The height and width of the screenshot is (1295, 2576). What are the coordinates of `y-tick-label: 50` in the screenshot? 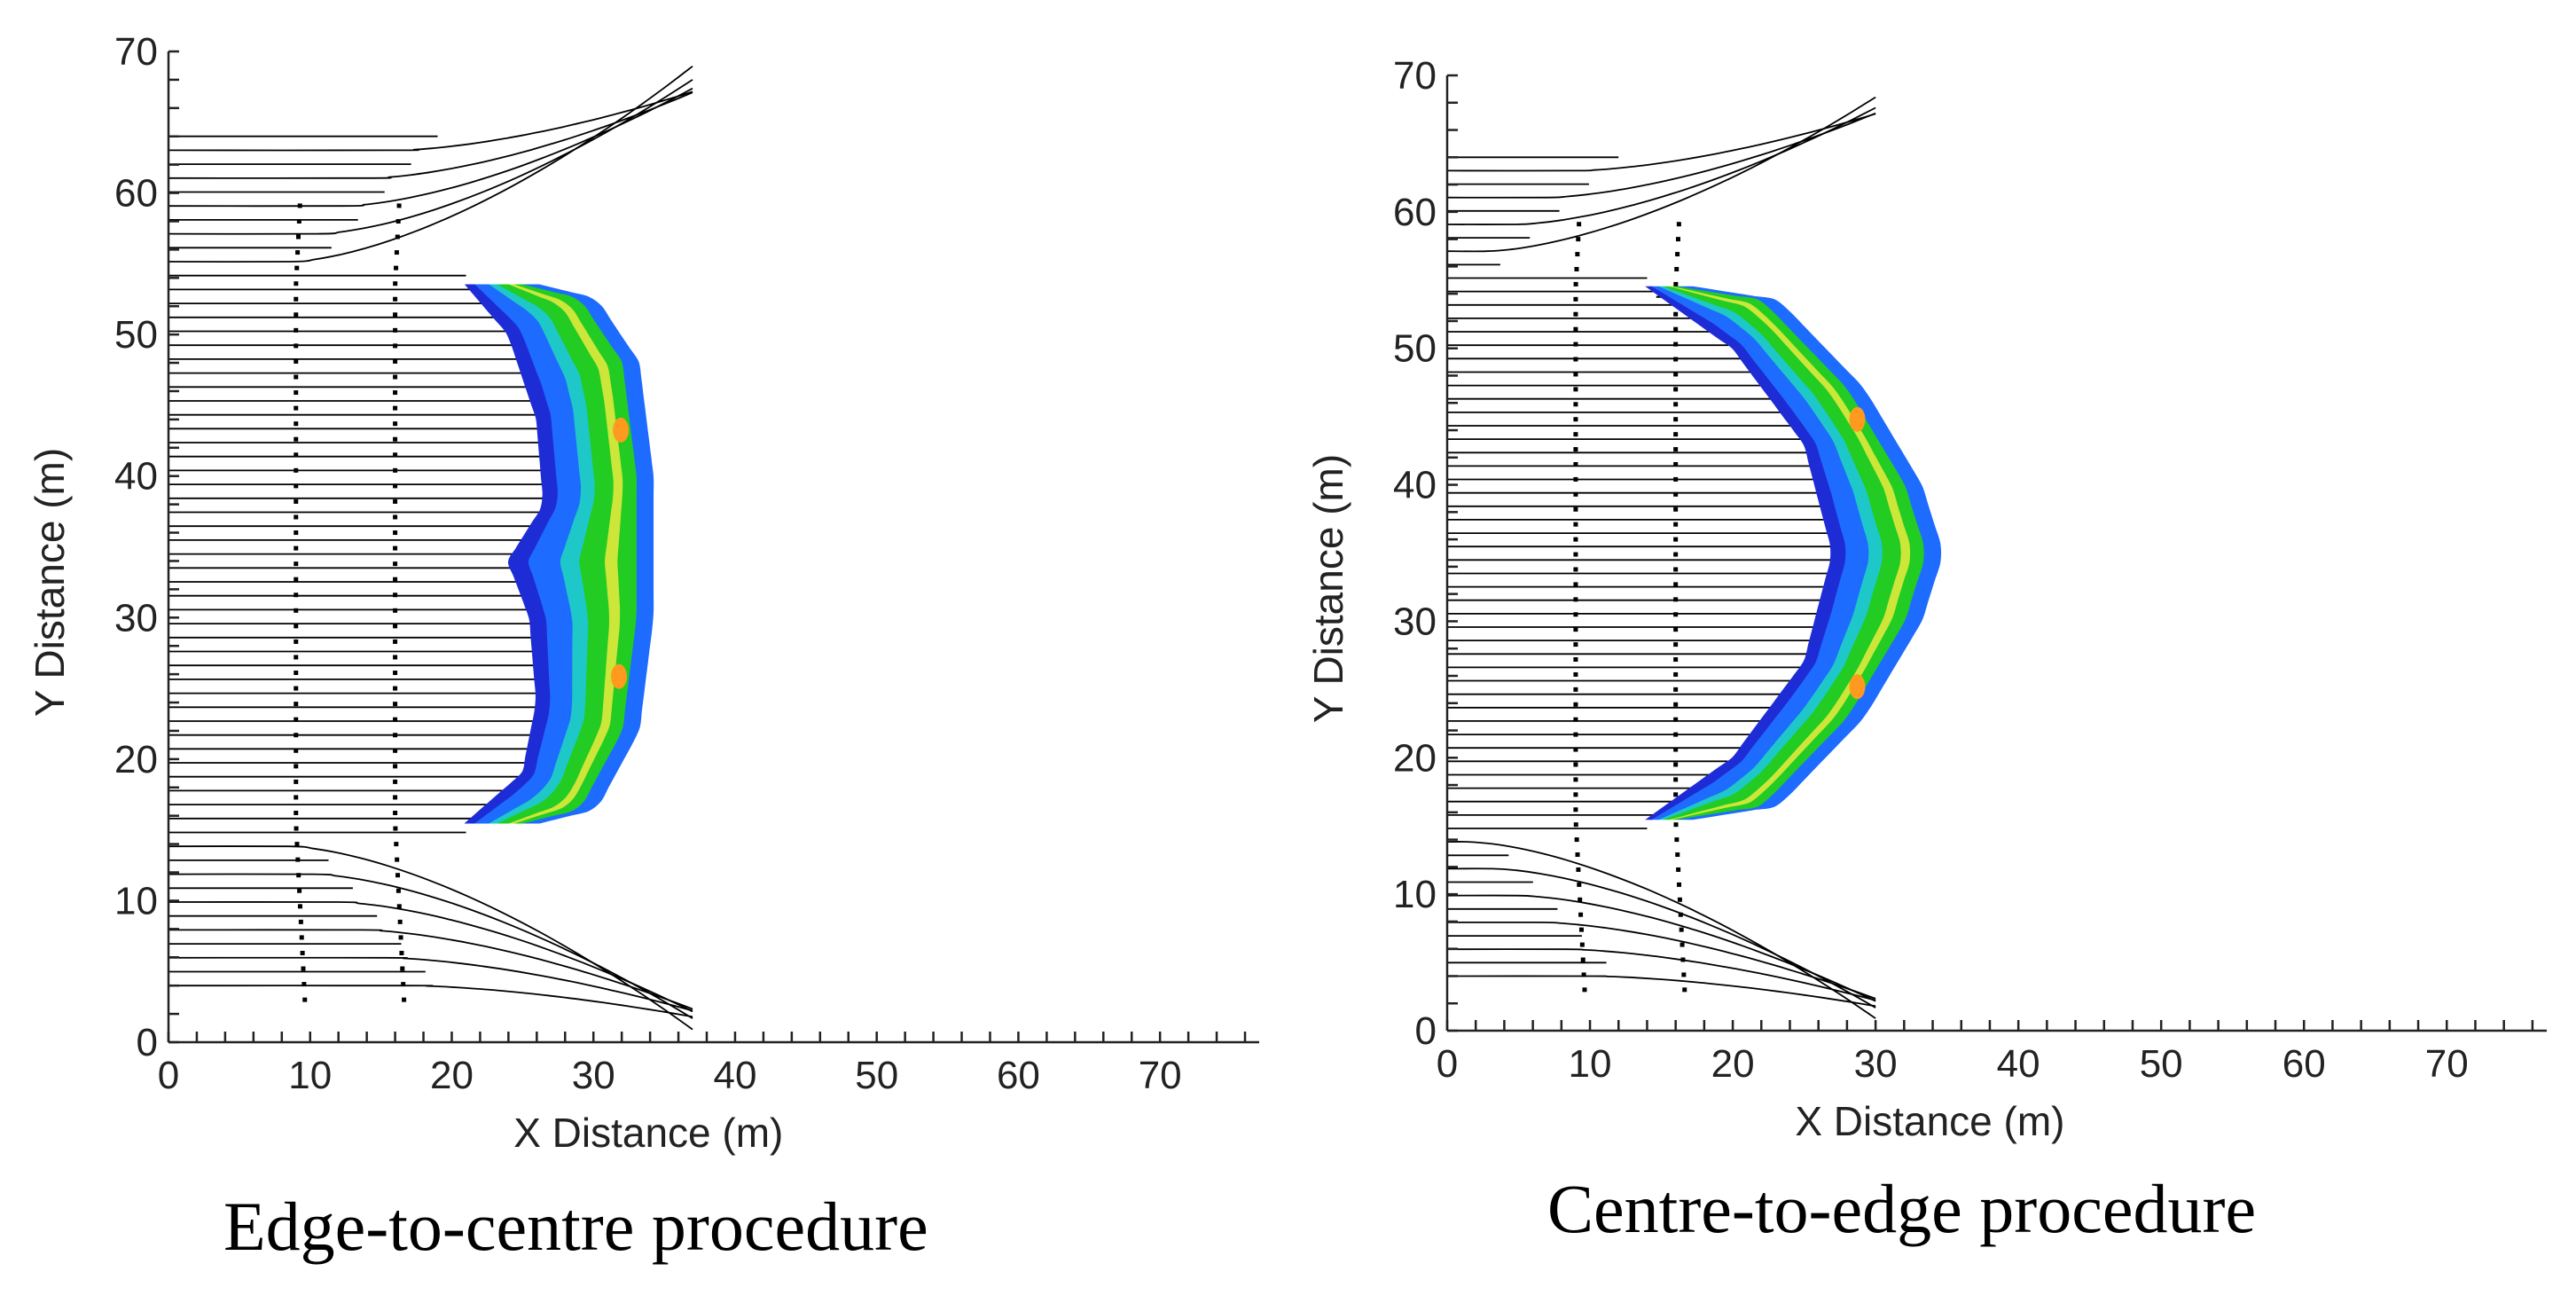 It's located at (1415, 349).